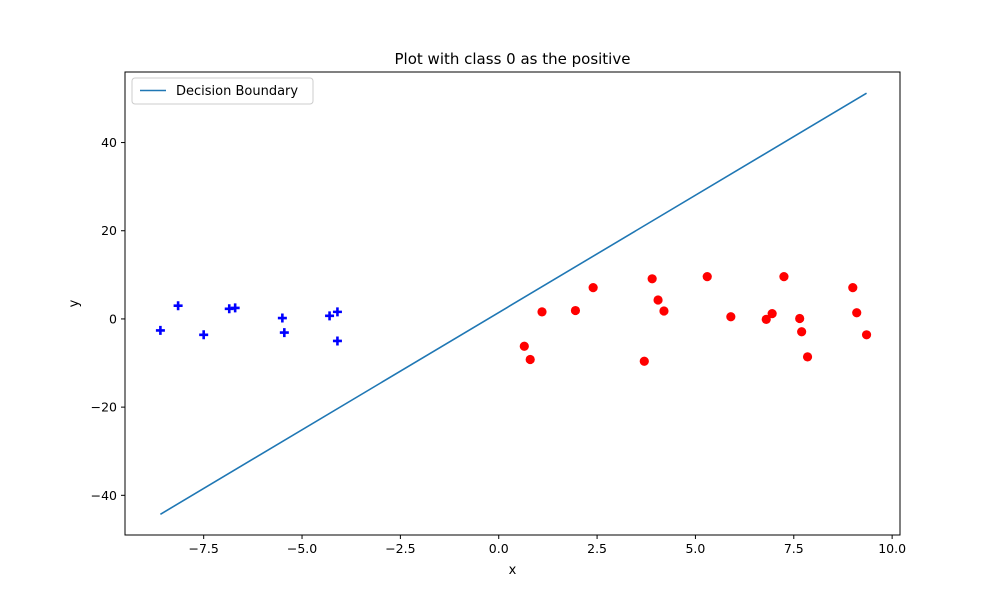 Image resolution: width=1000 pixels, height=600 pixels. What do you see at coordinates (794, 548) in the screenshot?
I see `x-tick-label: 7.5` at bounding box center [794, 548].